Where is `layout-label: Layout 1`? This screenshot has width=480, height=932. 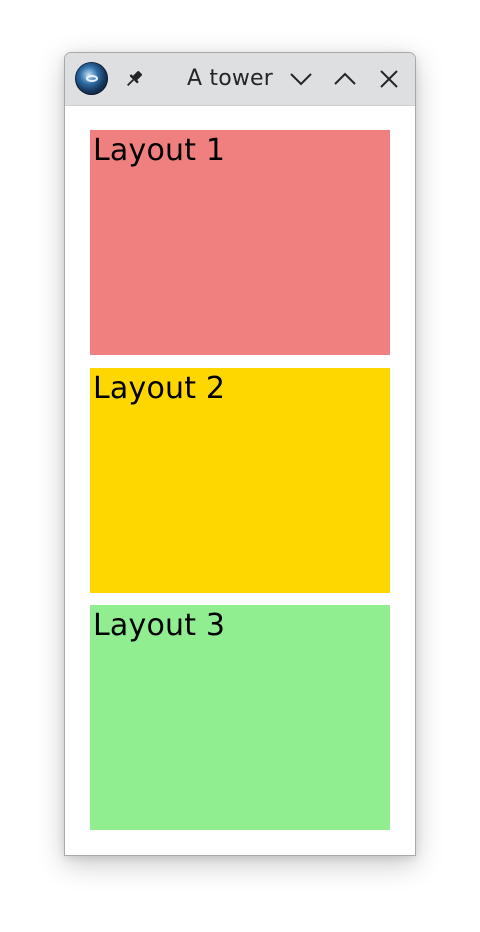
layout-label: Layout 1 is located at coordinates (159, 150).